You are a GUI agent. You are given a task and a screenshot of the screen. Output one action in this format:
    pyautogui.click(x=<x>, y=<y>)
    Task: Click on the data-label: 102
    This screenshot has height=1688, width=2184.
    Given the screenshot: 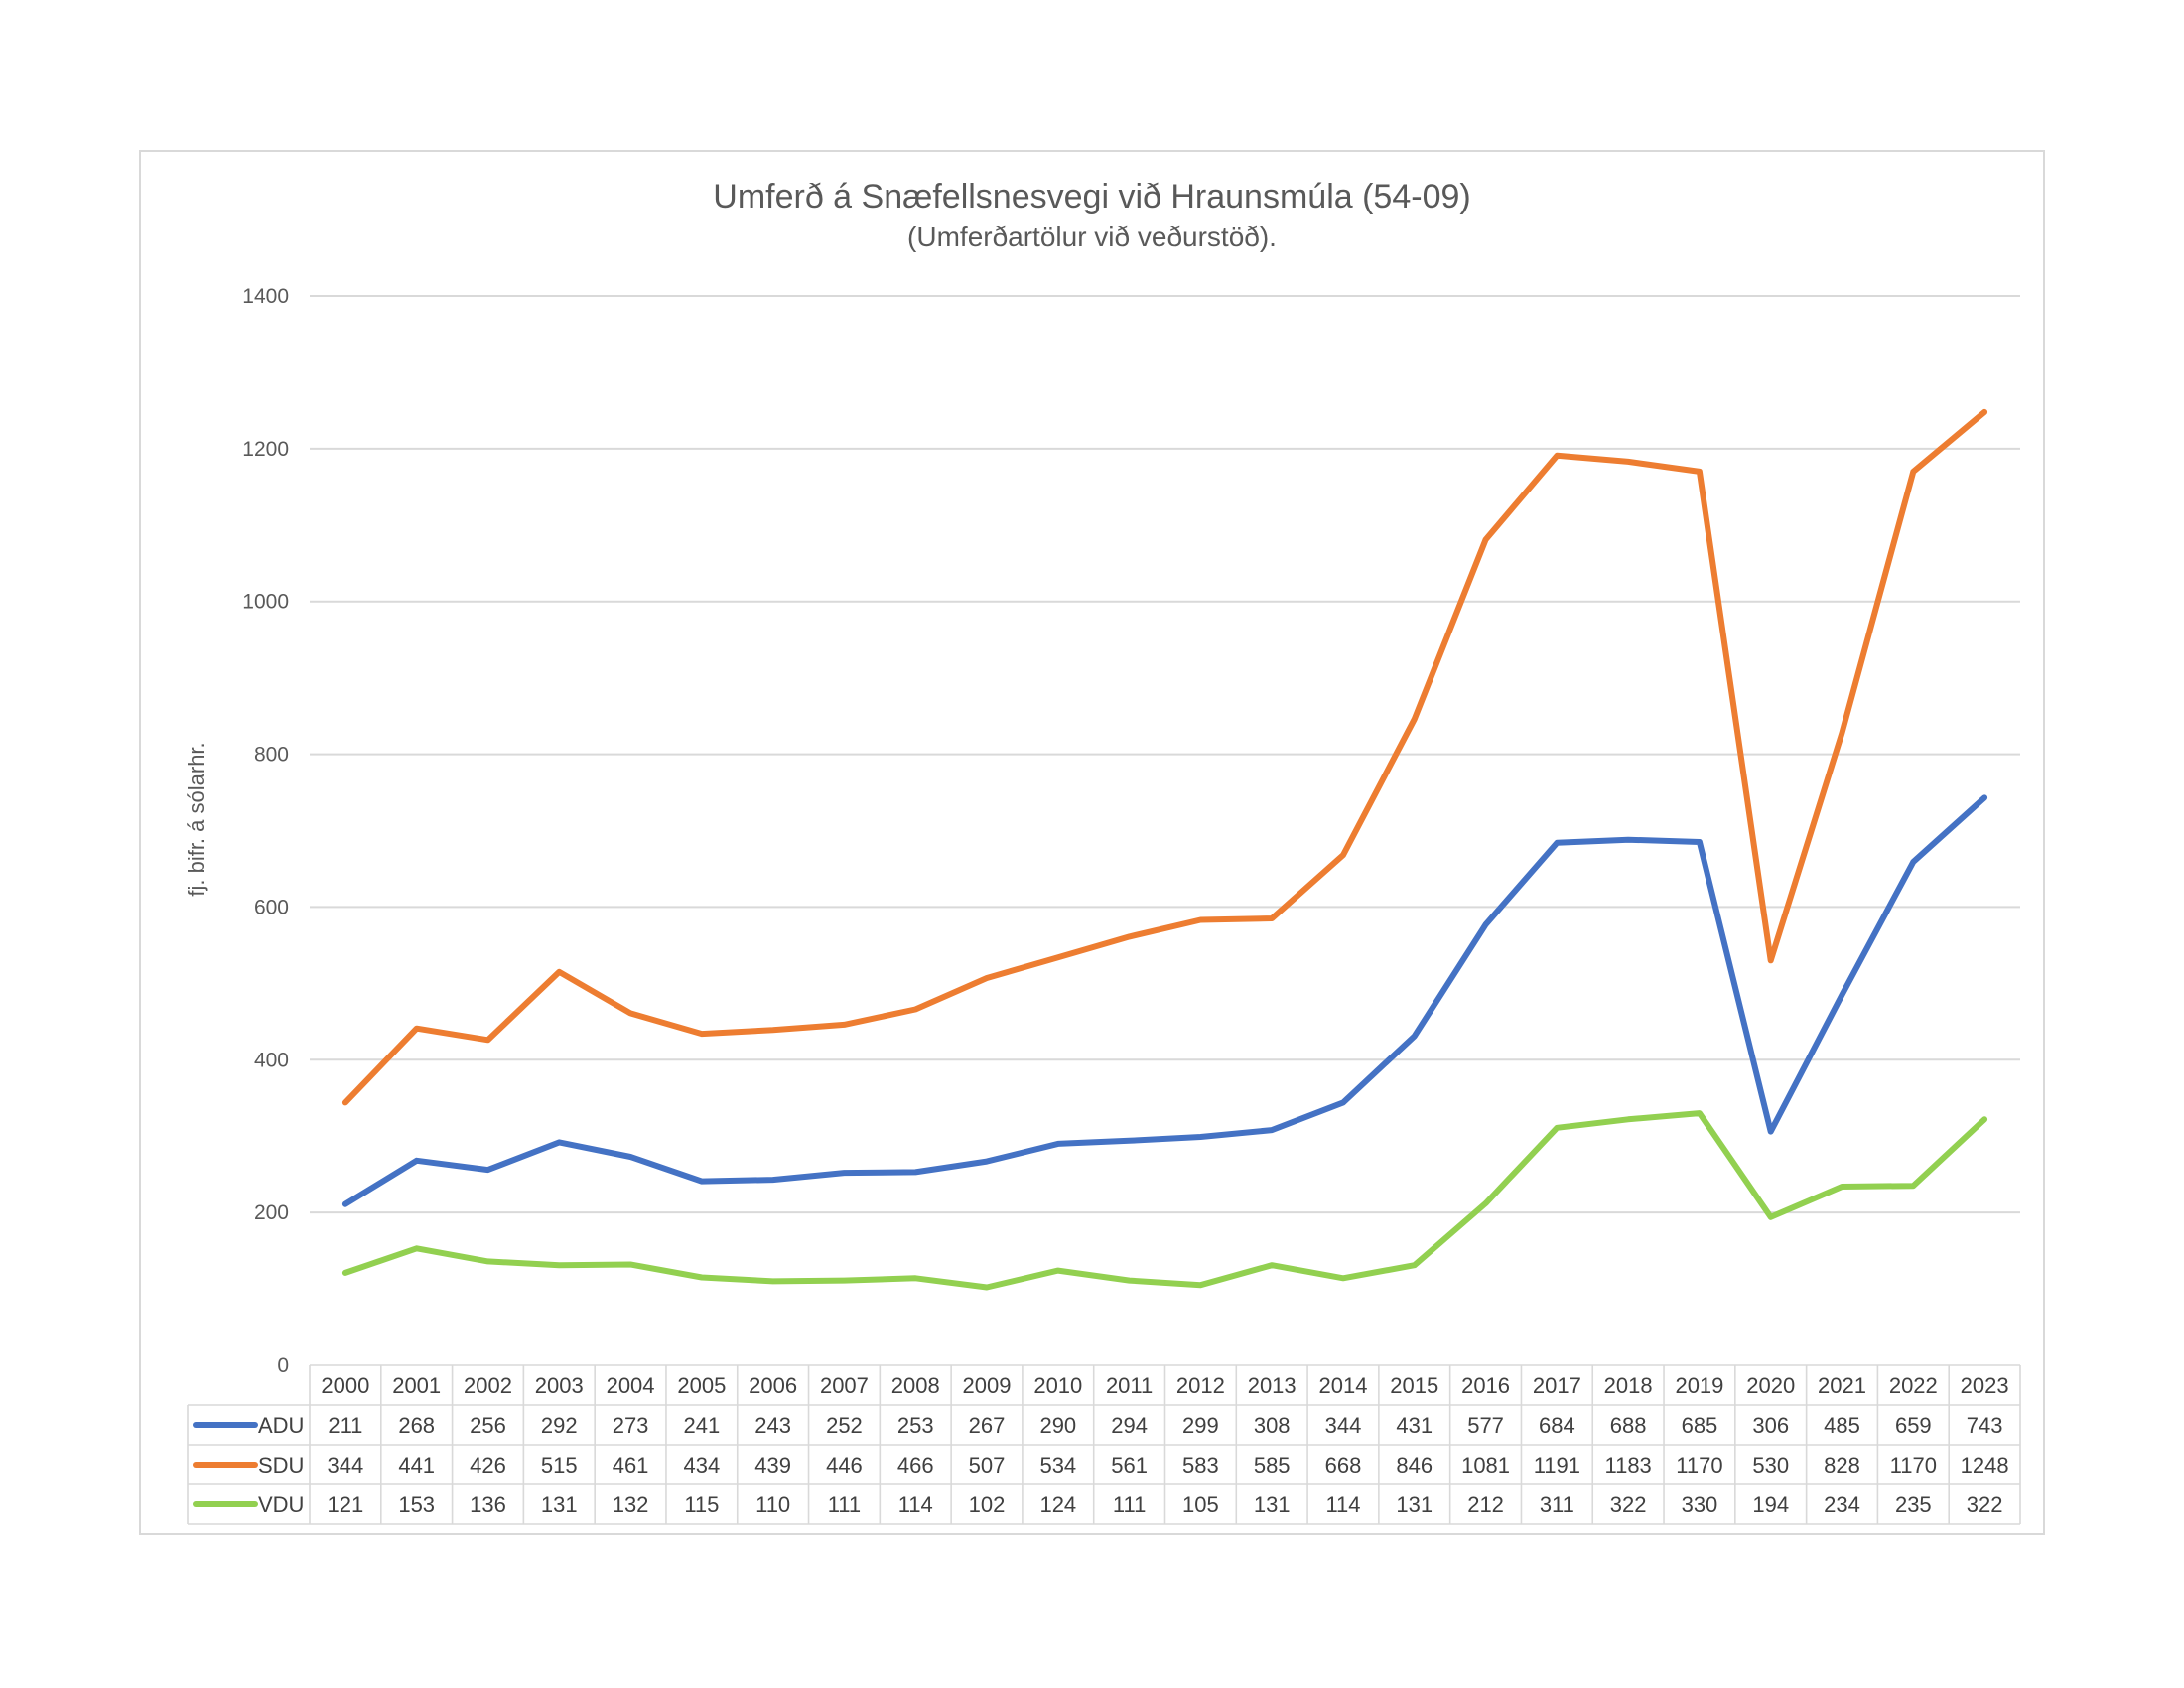 What is the action you would take?
    pyautogui.click(x=987, y=1504)
    